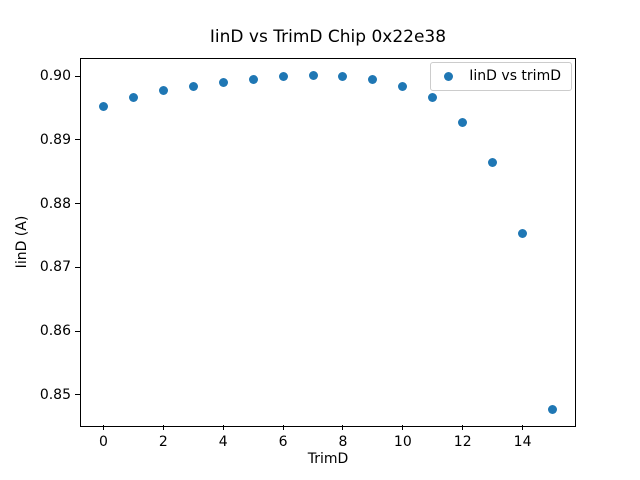 Image resolution: width=640 pixels, height=480 pixels. Describe the element at coordinates (55, 331) in the screenshot. I see `y-tick-label: 0.86` at that location.